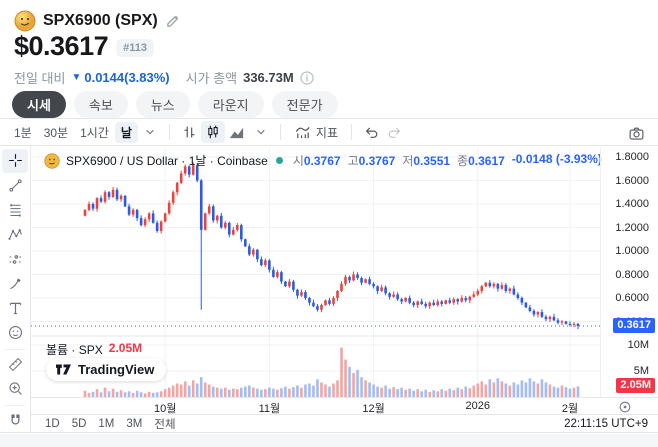 This screenshot has height=447, width=658. Describe the element at coordinates (371, 132) in the screenshot. I see `undo-icon` at that location.